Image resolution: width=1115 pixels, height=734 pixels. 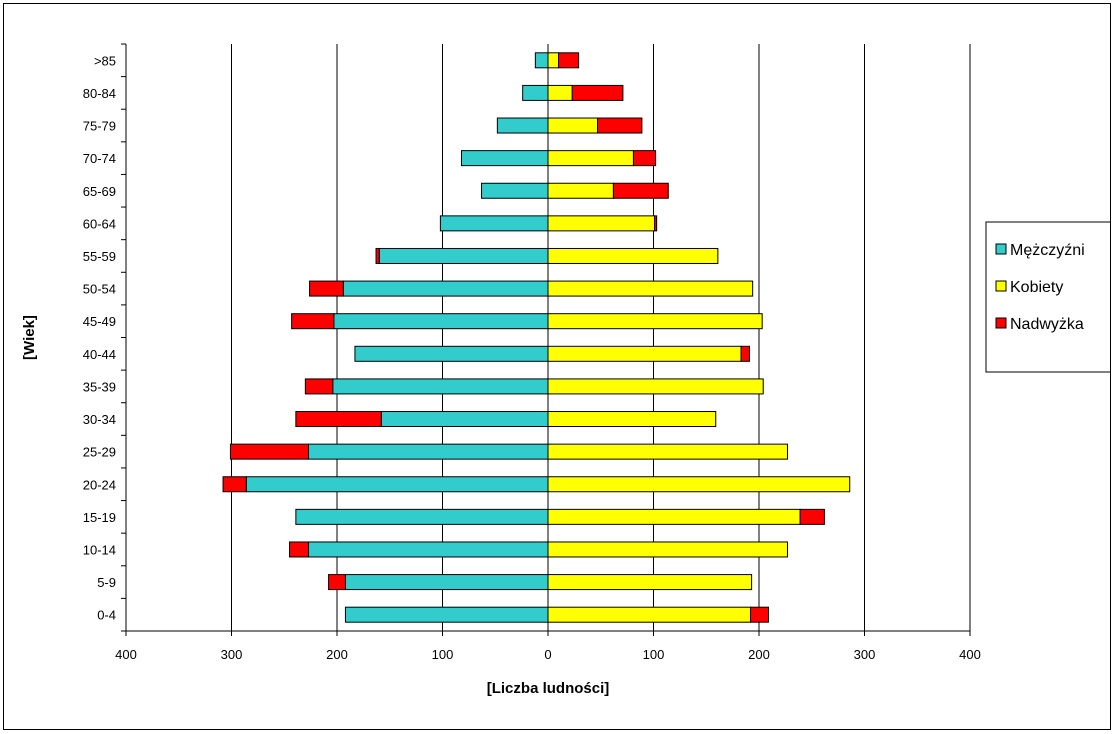 I want to click on y-tick-label: 80-84, so click(x=99, y=93).